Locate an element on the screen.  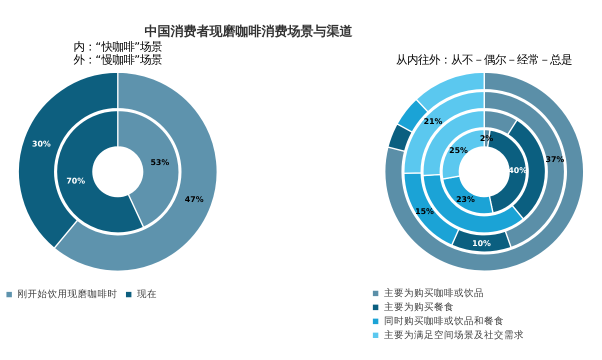
data-label: 10% is located at coordinates (482, 243).